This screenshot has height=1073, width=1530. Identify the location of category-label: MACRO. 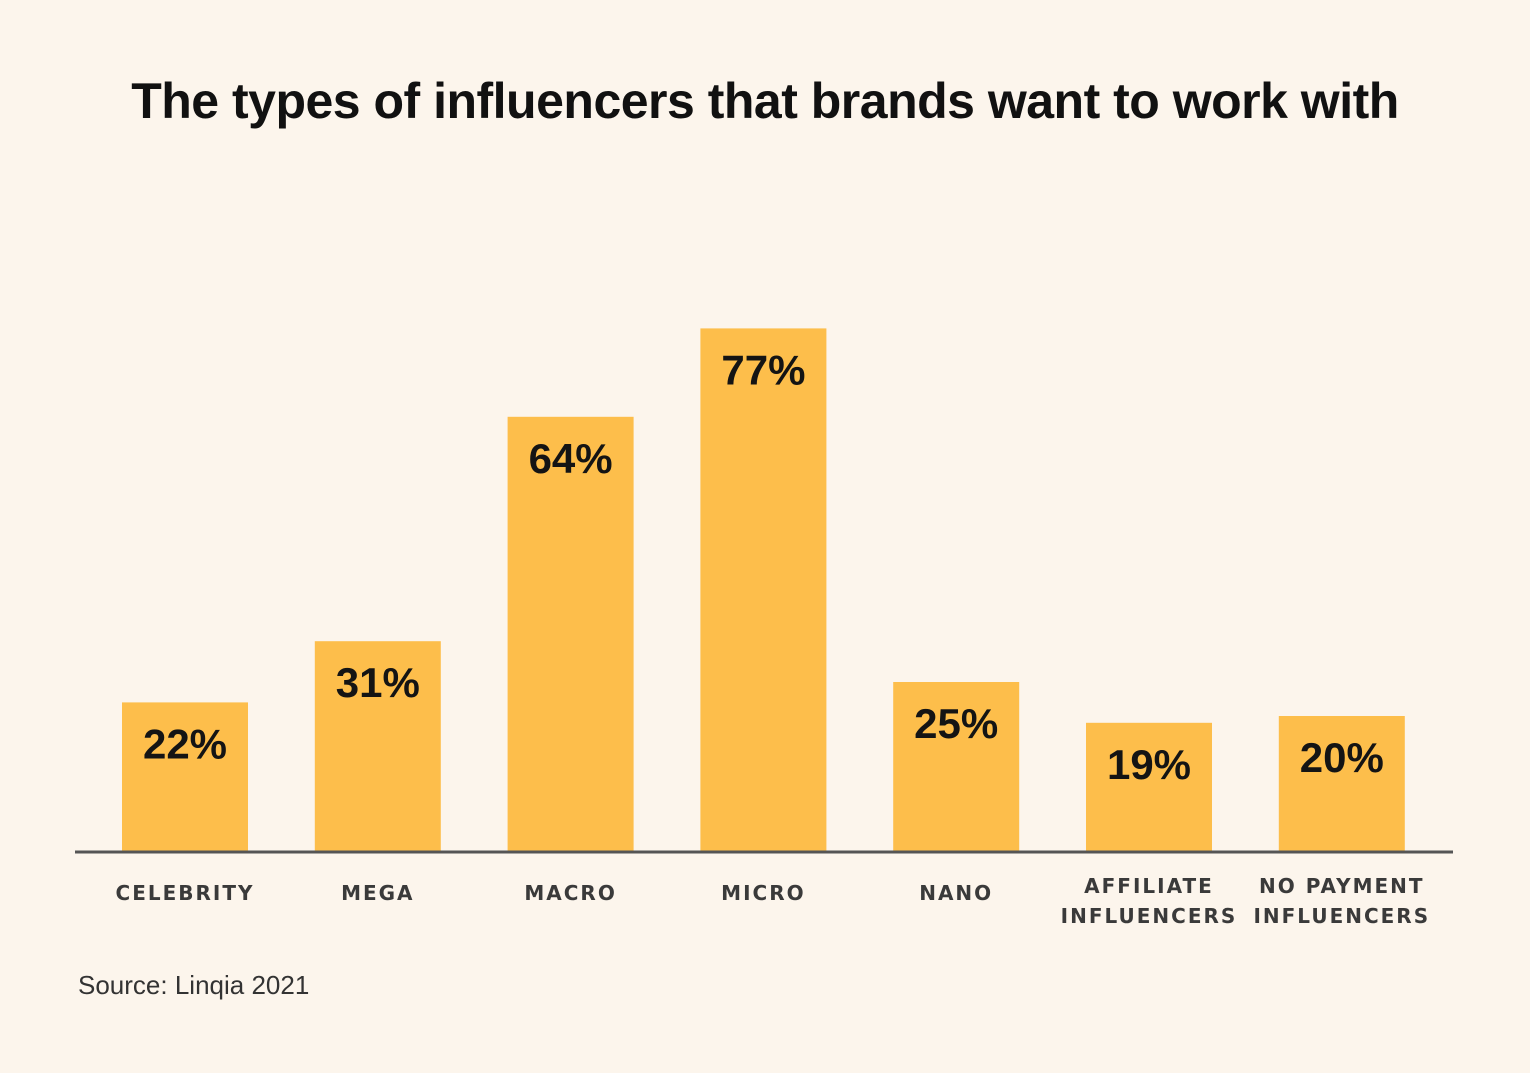
(570, 893).